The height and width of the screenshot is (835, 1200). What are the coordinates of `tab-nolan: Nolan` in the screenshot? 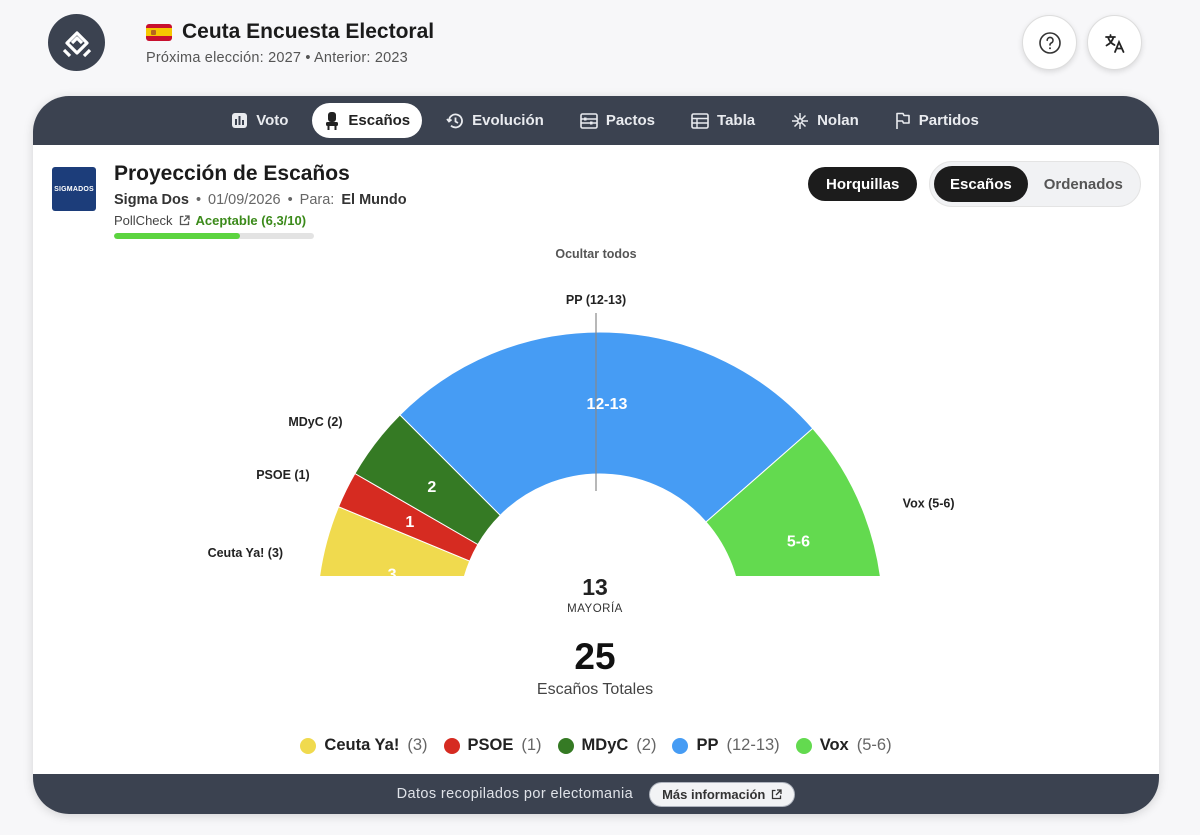 It's located at (825, 120).